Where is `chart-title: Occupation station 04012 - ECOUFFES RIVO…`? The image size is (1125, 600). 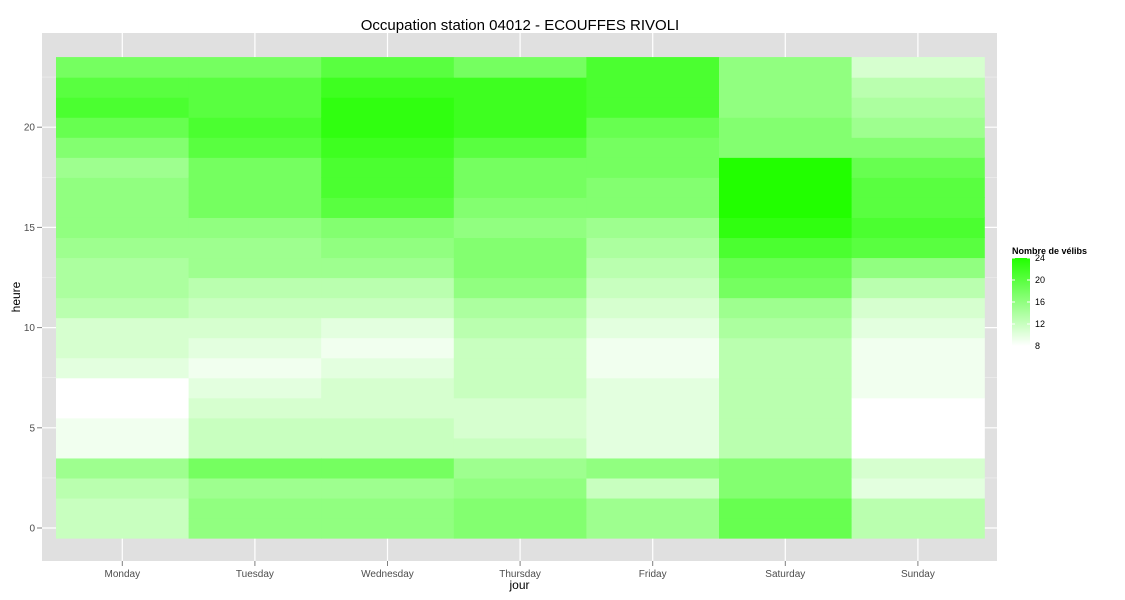
chart-title: Occupation station 04012 - ECOUFFES RIVO… is located at coordinates (520, 25).